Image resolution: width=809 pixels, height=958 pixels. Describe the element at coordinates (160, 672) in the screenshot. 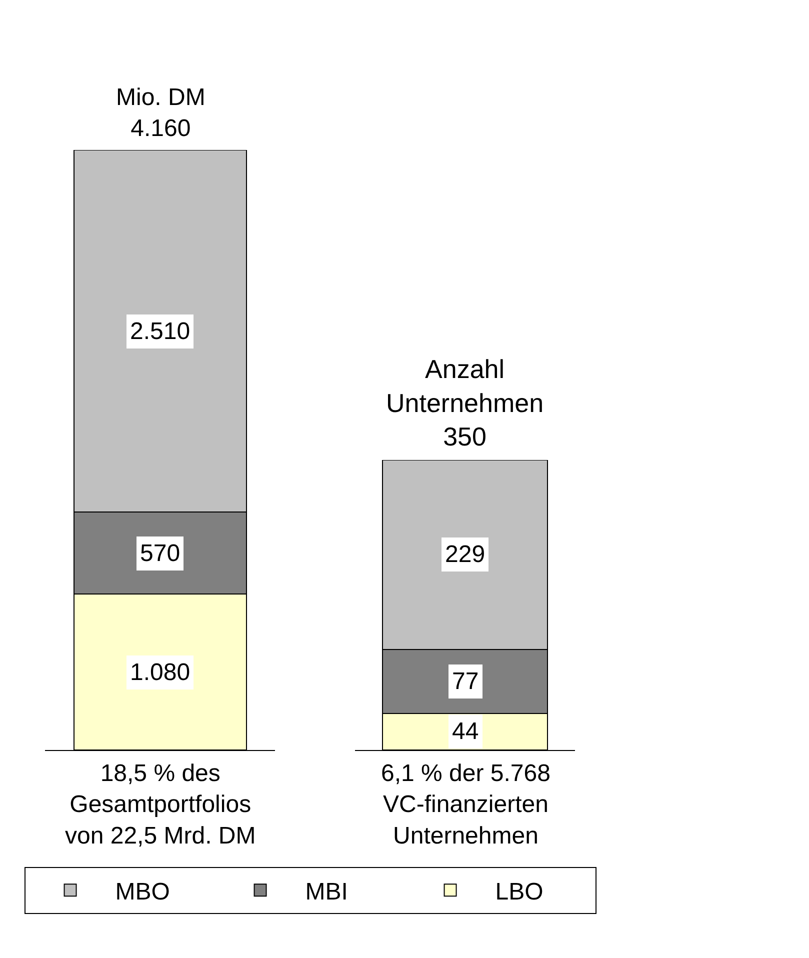

I see `data-label: 1.080` at that location.